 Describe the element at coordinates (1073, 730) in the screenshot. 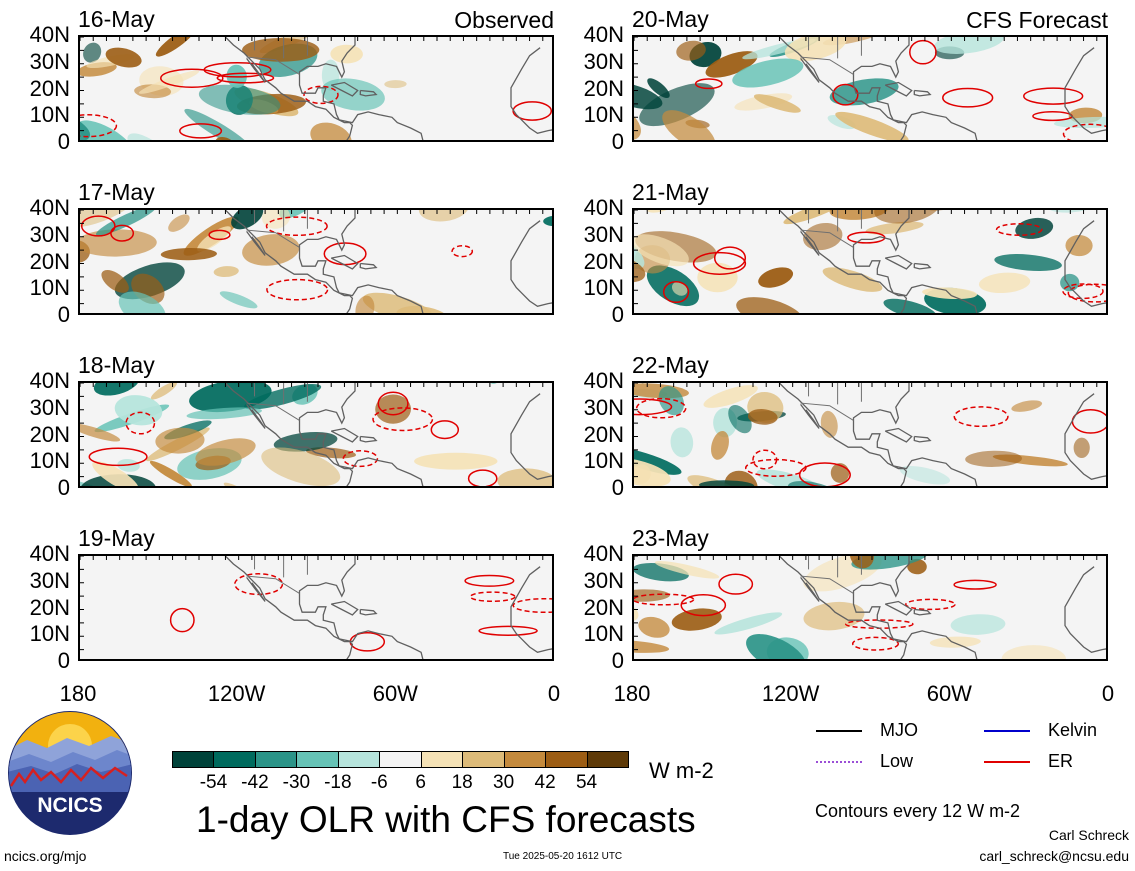

I see `kelvin-legend-label: Kelvin` at that location.